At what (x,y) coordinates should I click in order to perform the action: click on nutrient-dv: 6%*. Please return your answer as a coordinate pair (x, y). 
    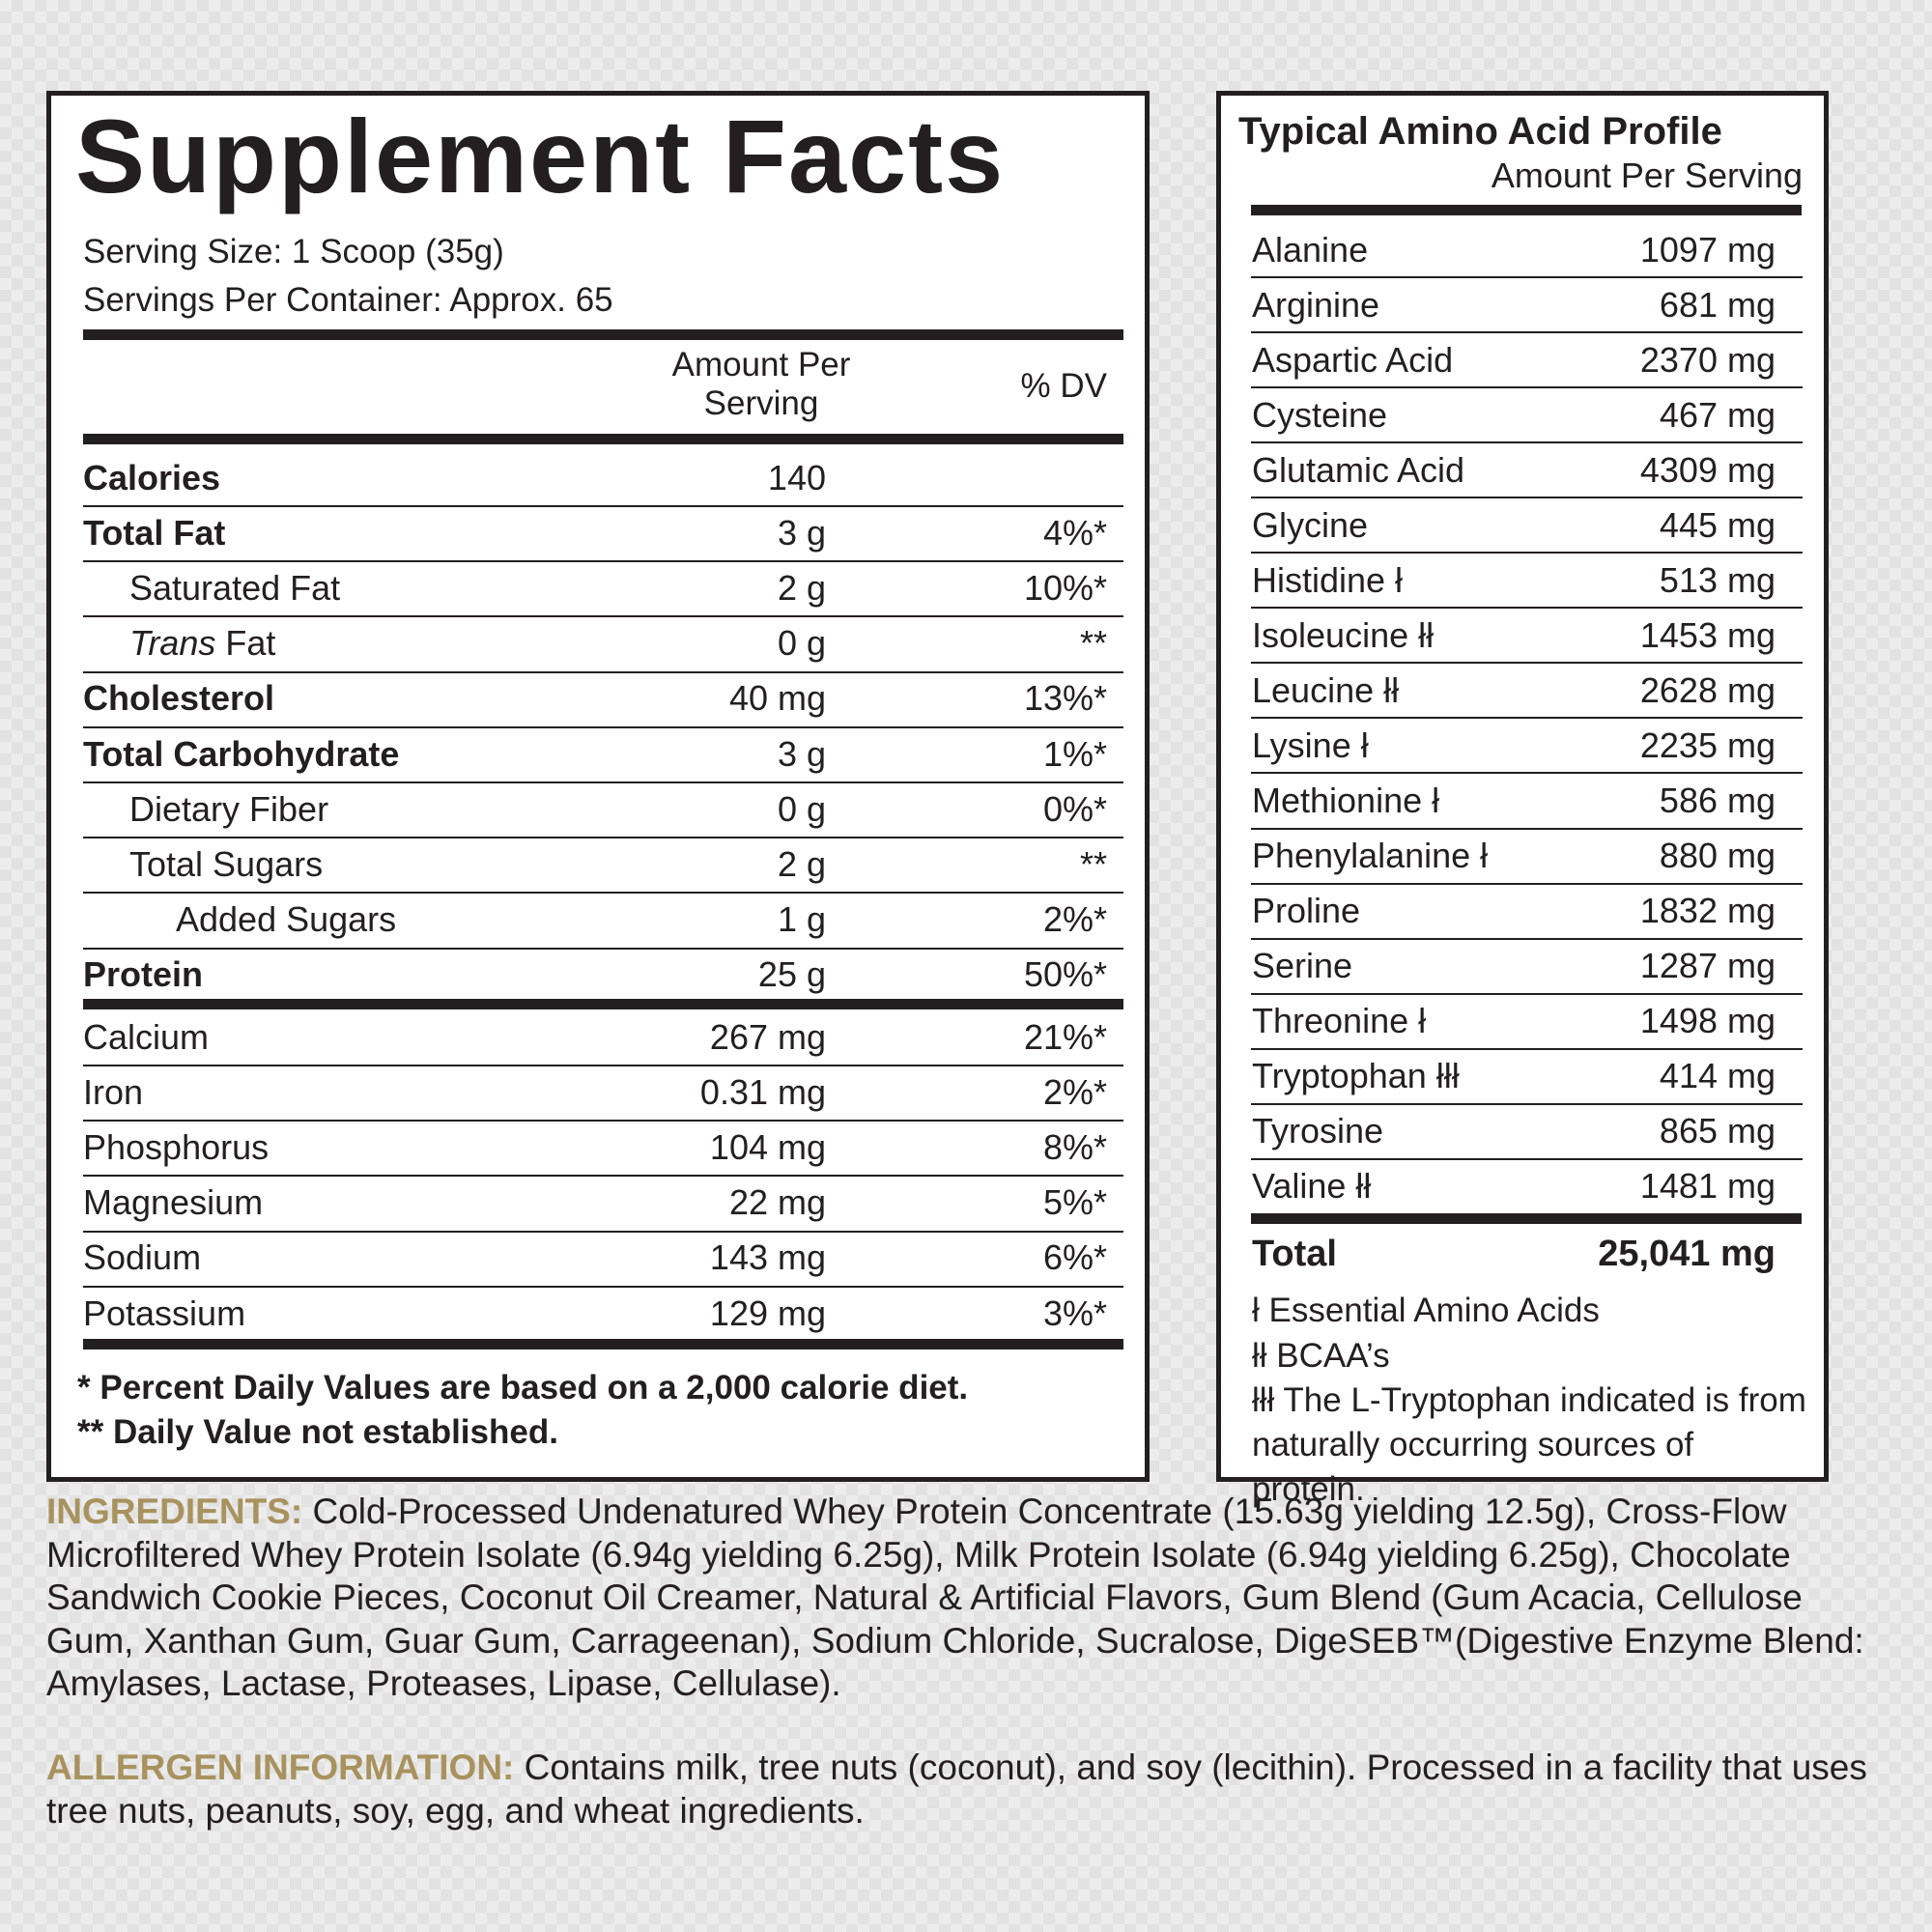
    Looking at the image, I should click on (1074, 1257).